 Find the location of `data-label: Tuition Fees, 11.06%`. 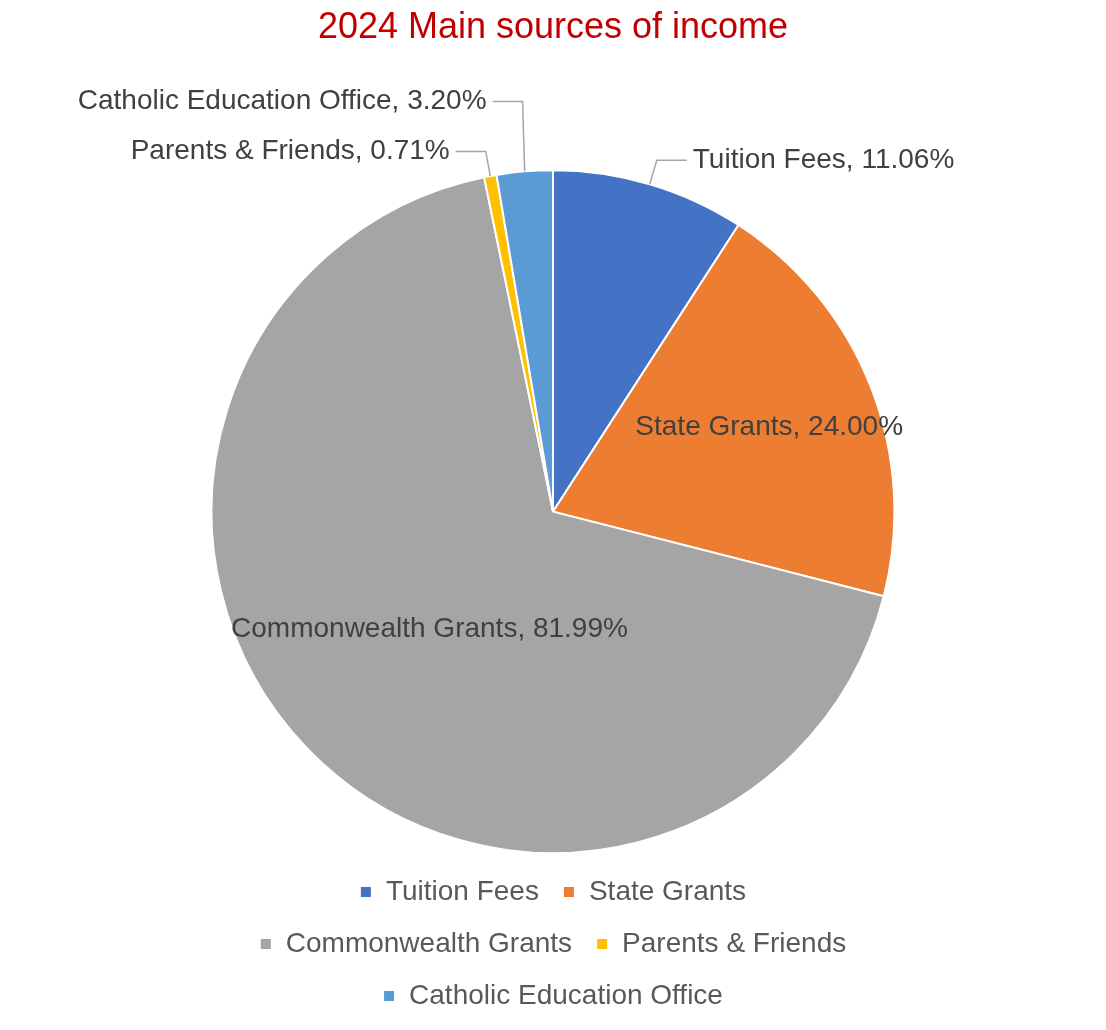

data-label: Tuition Fees, 11.06% is located at coordinates (823, 158).